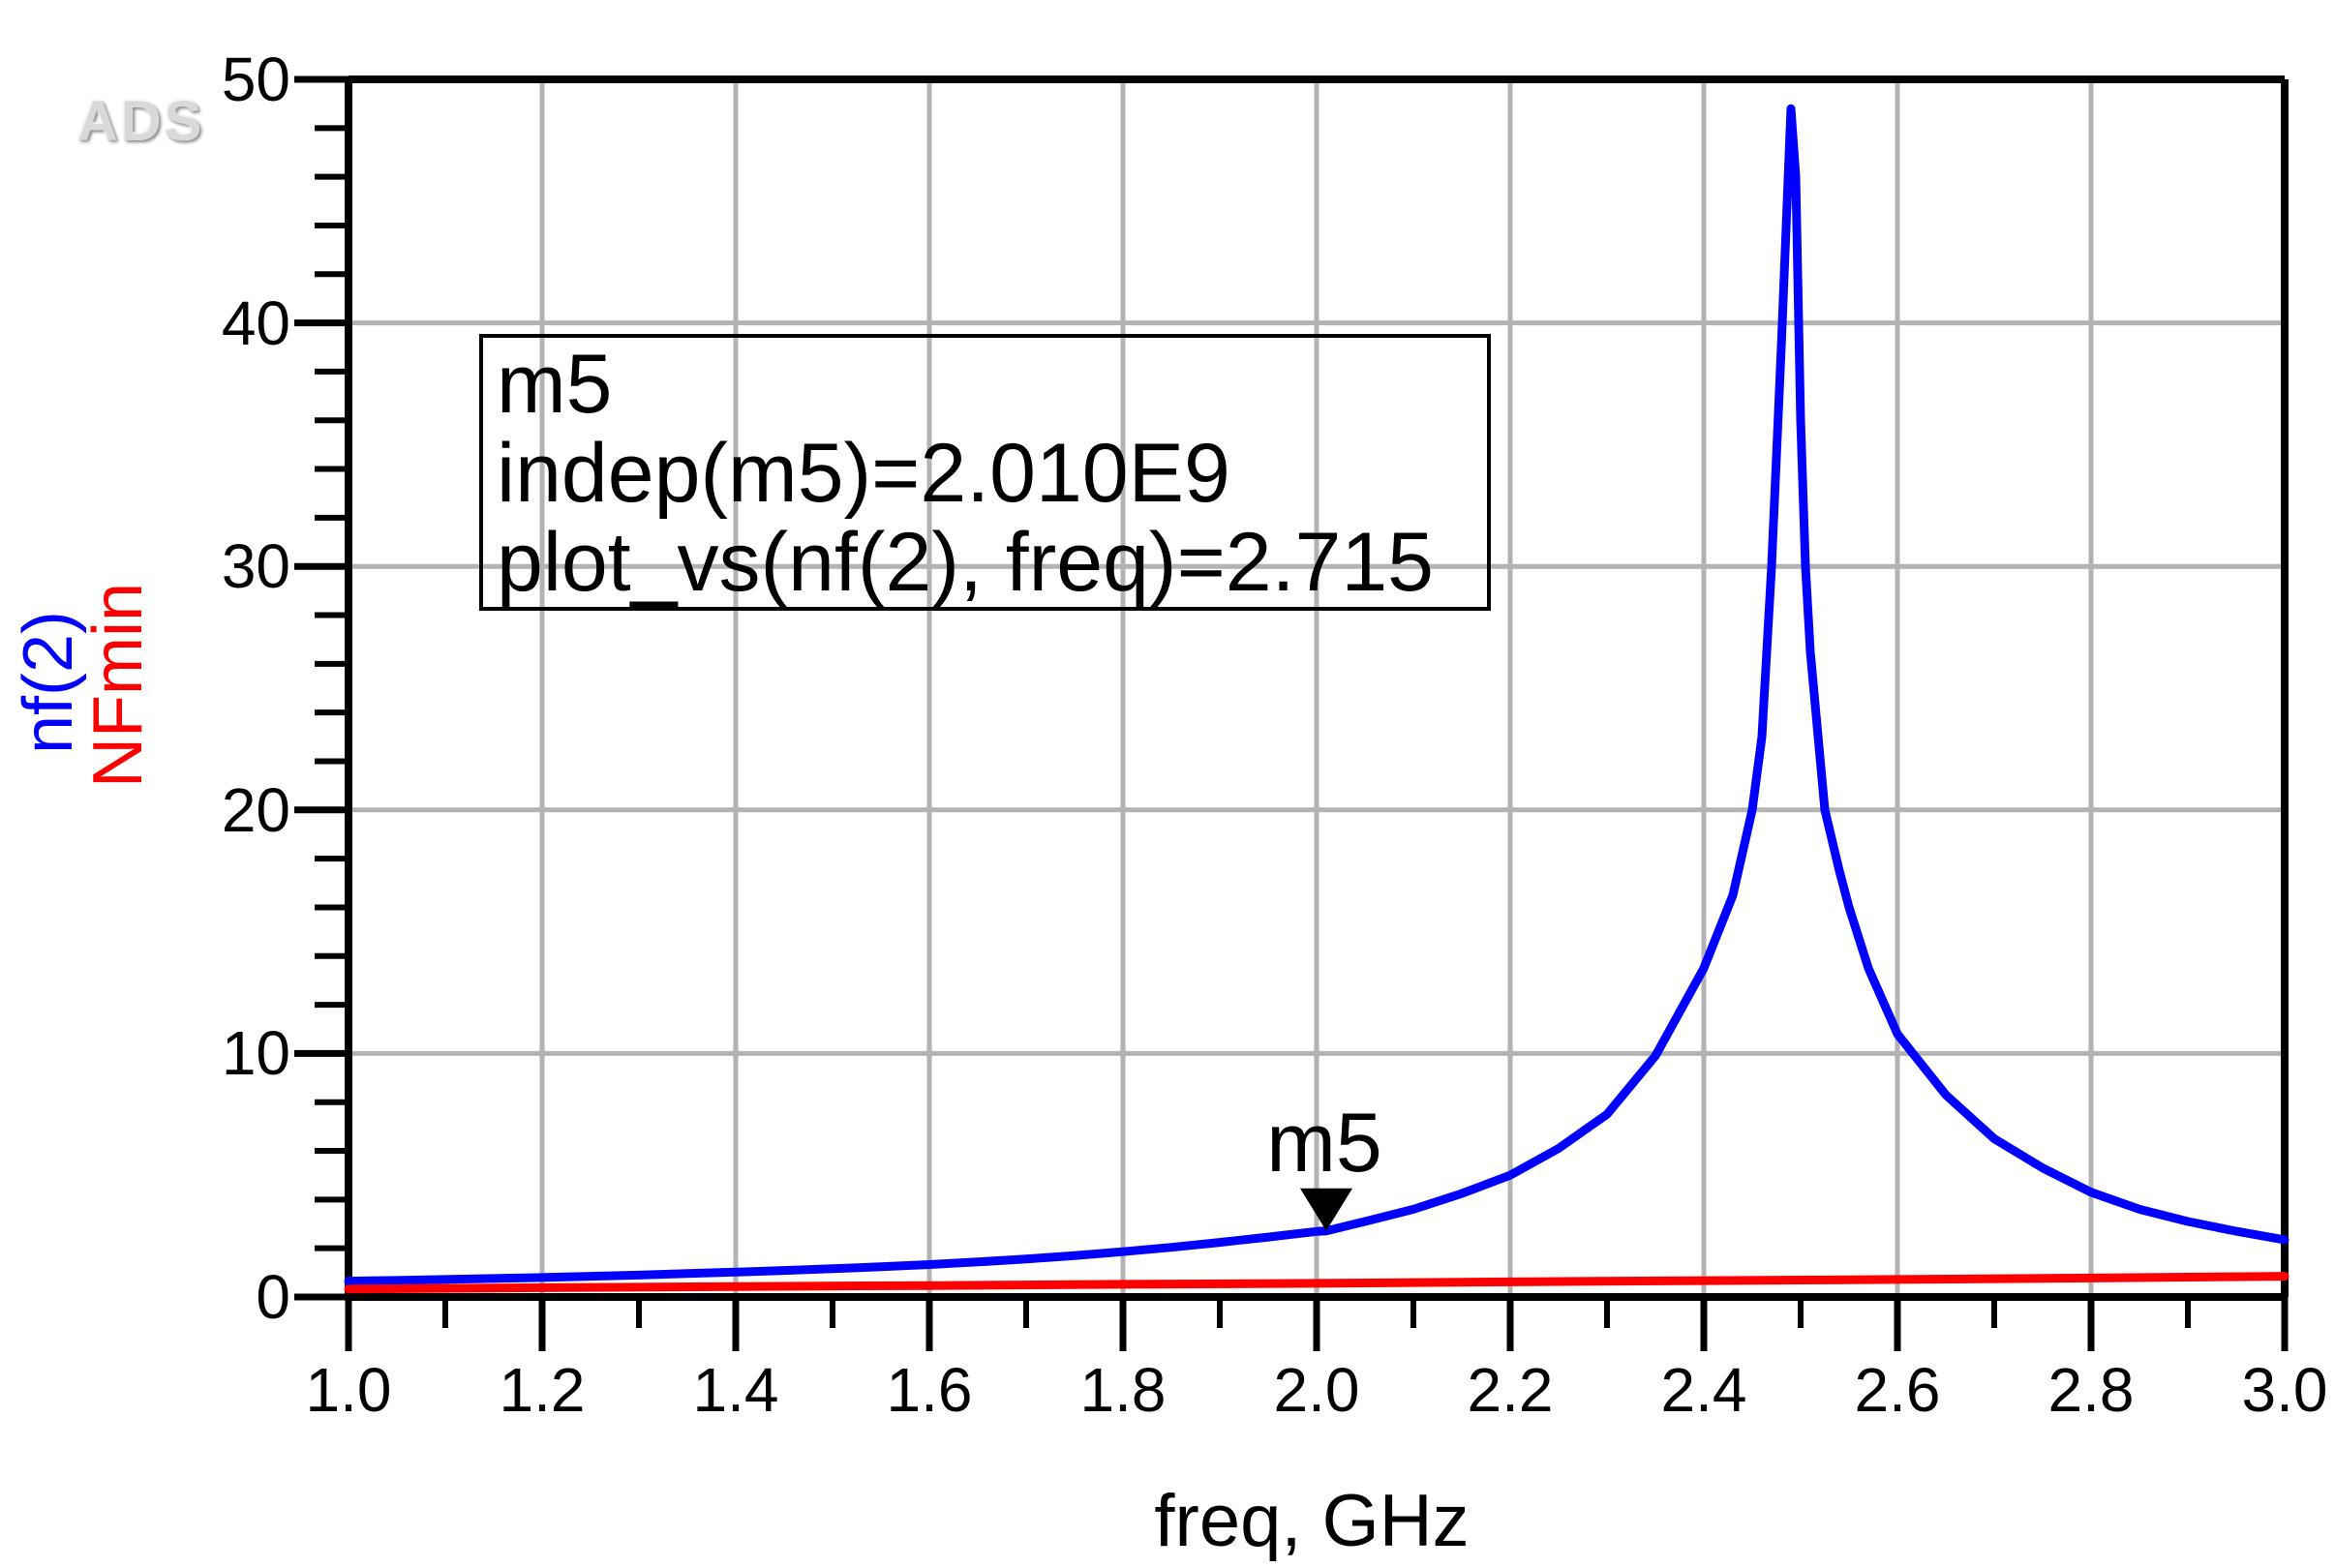 This screenshot has height=1568, width=2335. What do you see at coordinates (966, 562) in the screenshot?
I see `marker-readout-value: plot_vs(nf(2), freq)=2.715` at bounding box center [966, 562].